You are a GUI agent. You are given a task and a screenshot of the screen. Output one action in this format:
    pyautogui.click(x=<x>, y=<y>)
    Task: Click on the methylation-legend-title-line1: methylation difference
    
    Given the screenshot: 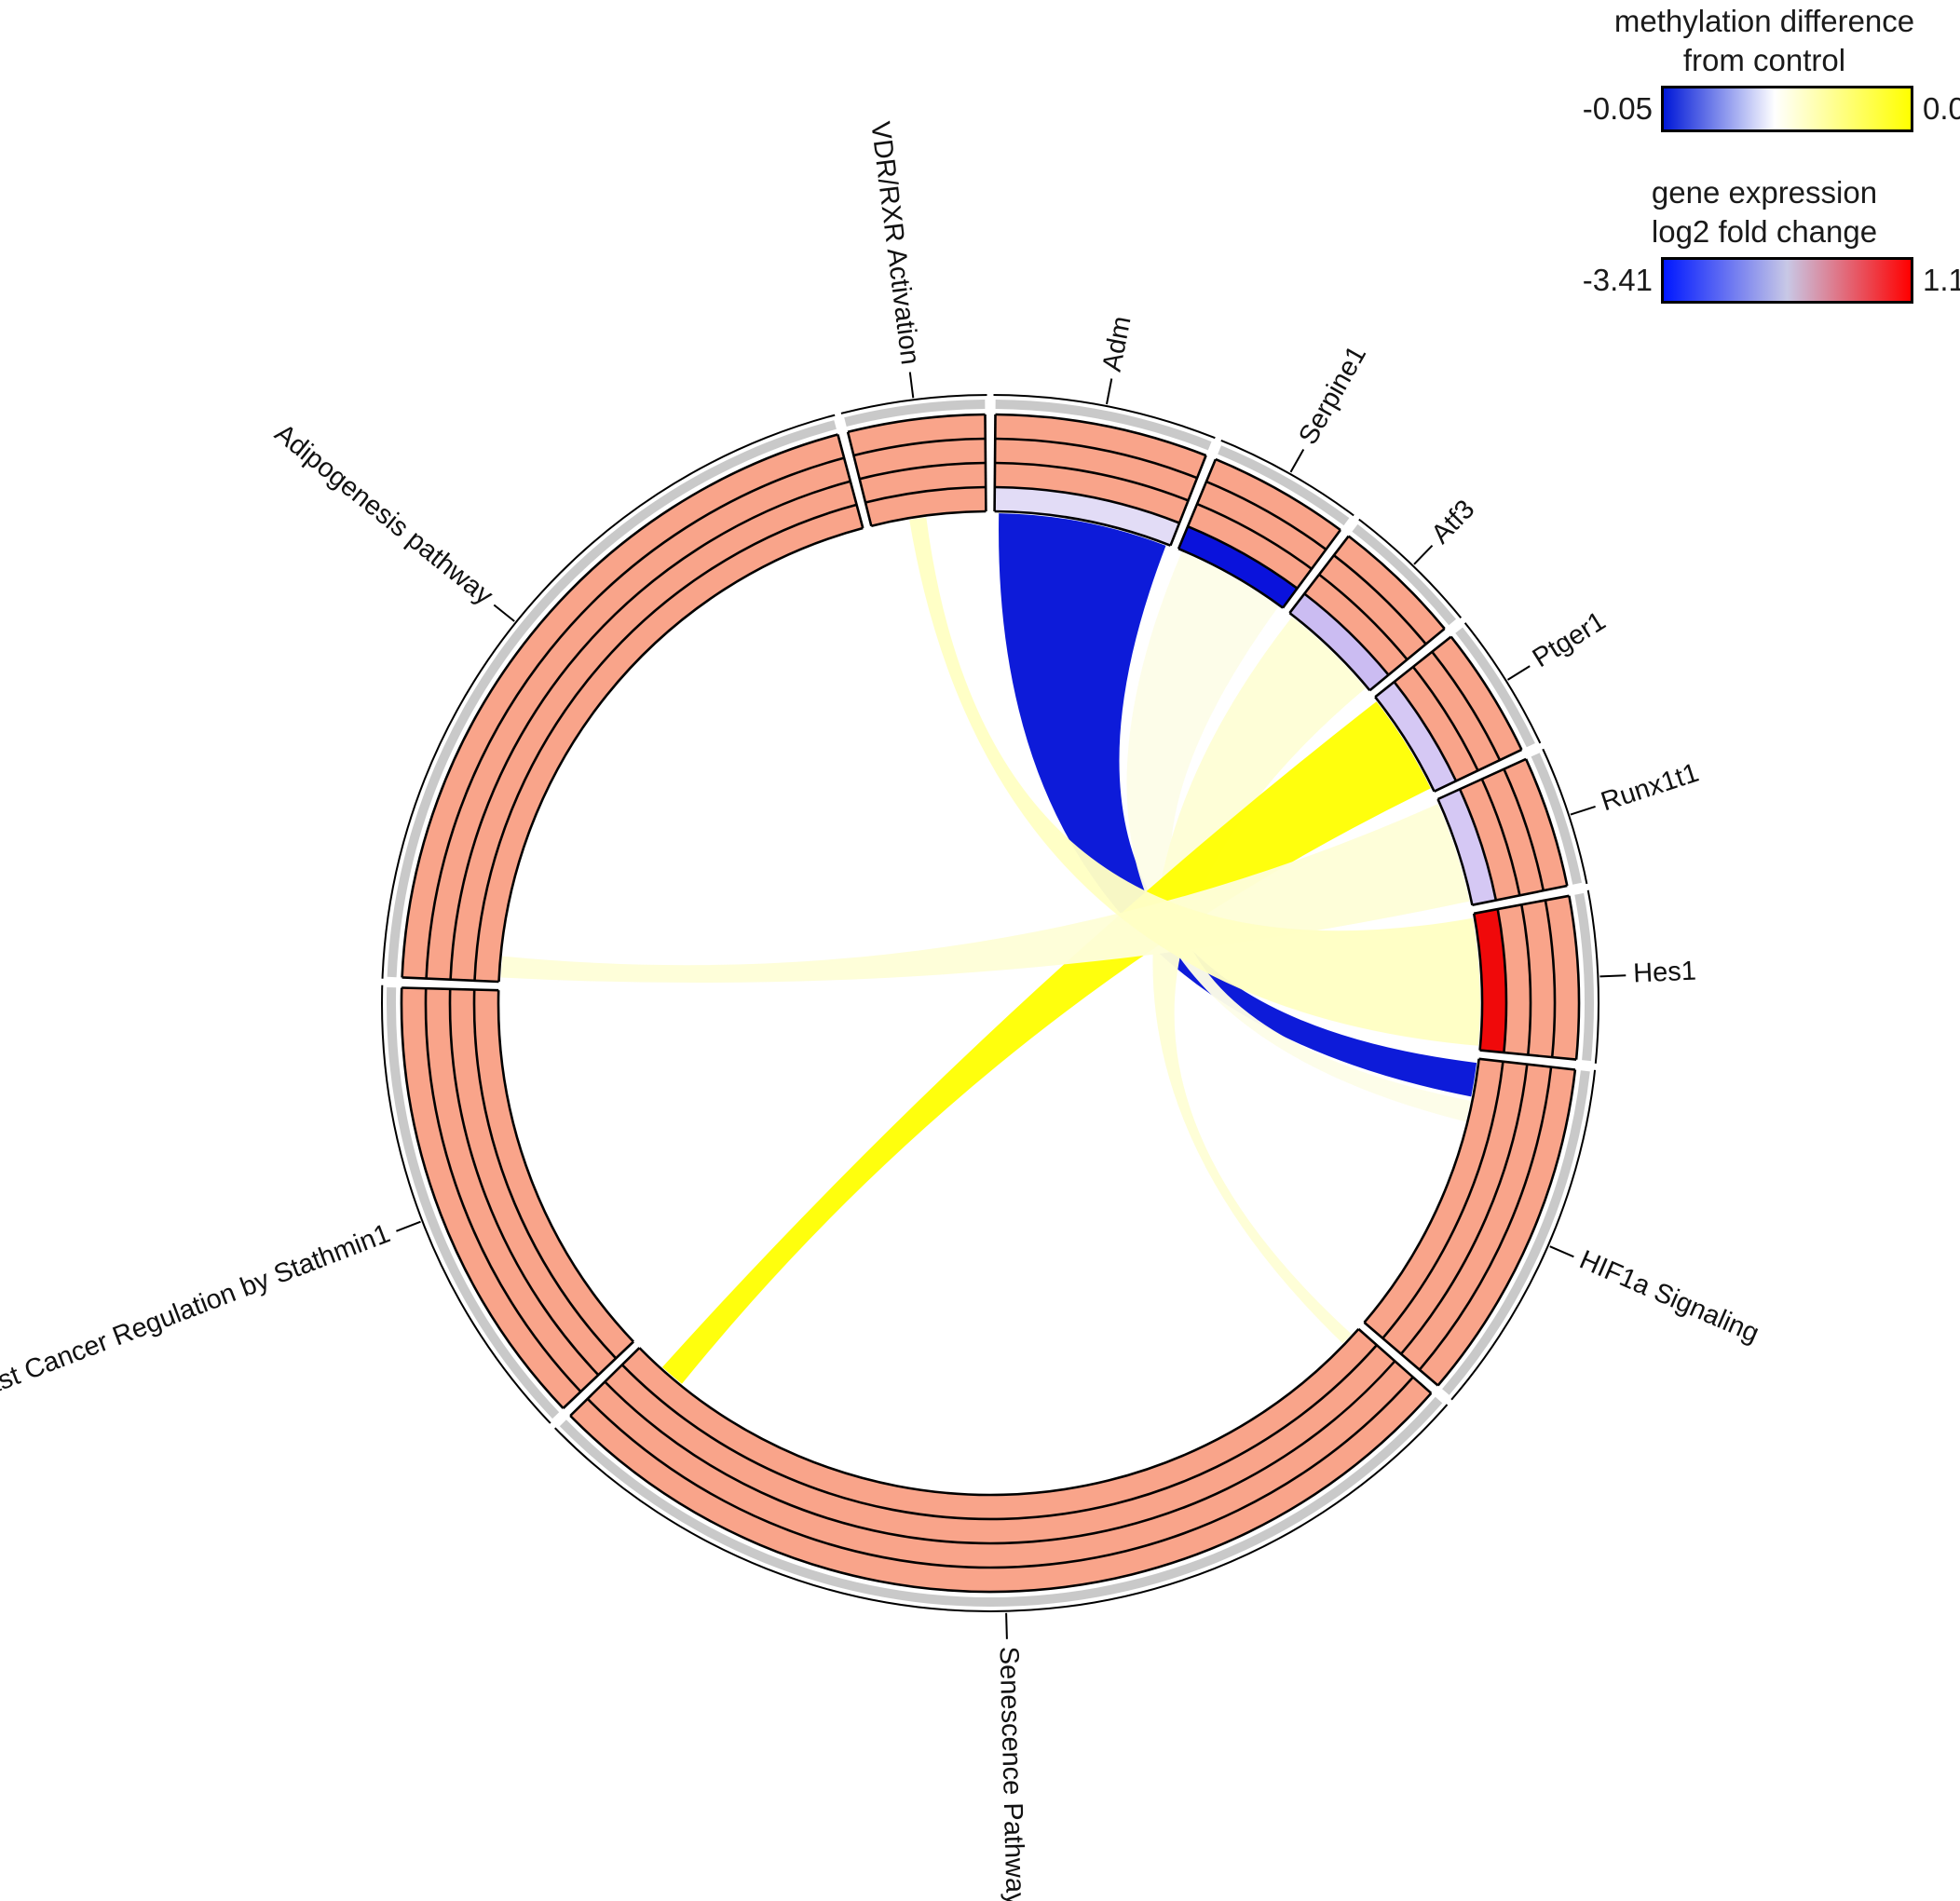 What is the action you would take?
    pyautogui.click(x=1764, y=21)
    